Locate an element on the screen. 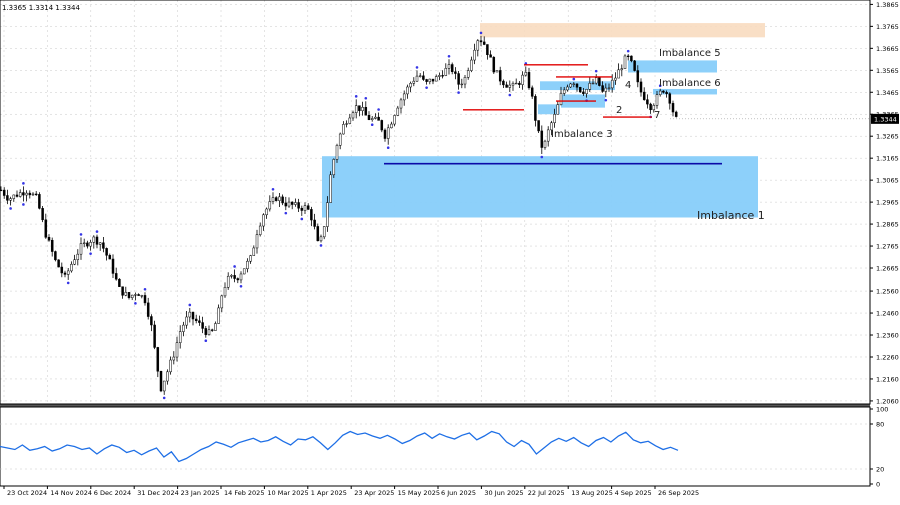  price-tick-label: 1.2160 is located at coordinates (887, 379).